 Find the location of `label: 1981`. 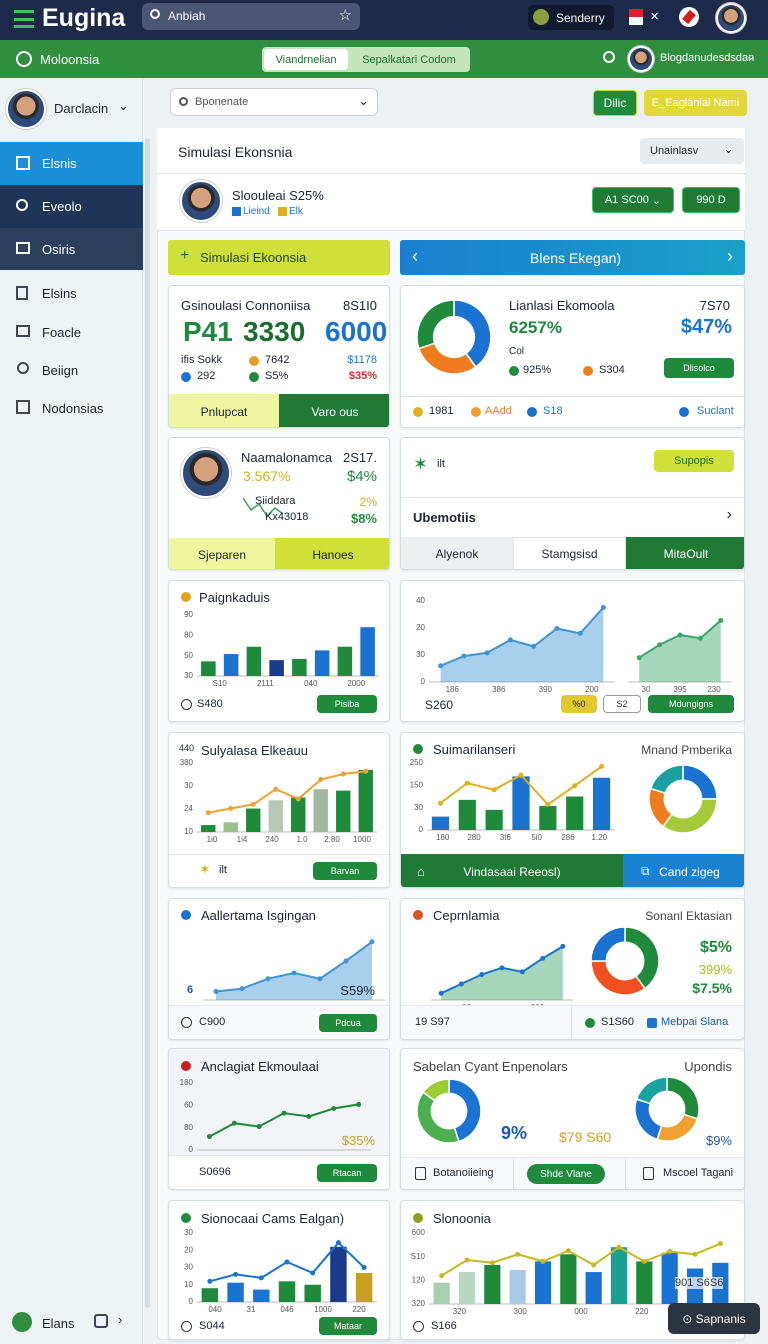

label: 1981 is located at coordinates (441, 411).